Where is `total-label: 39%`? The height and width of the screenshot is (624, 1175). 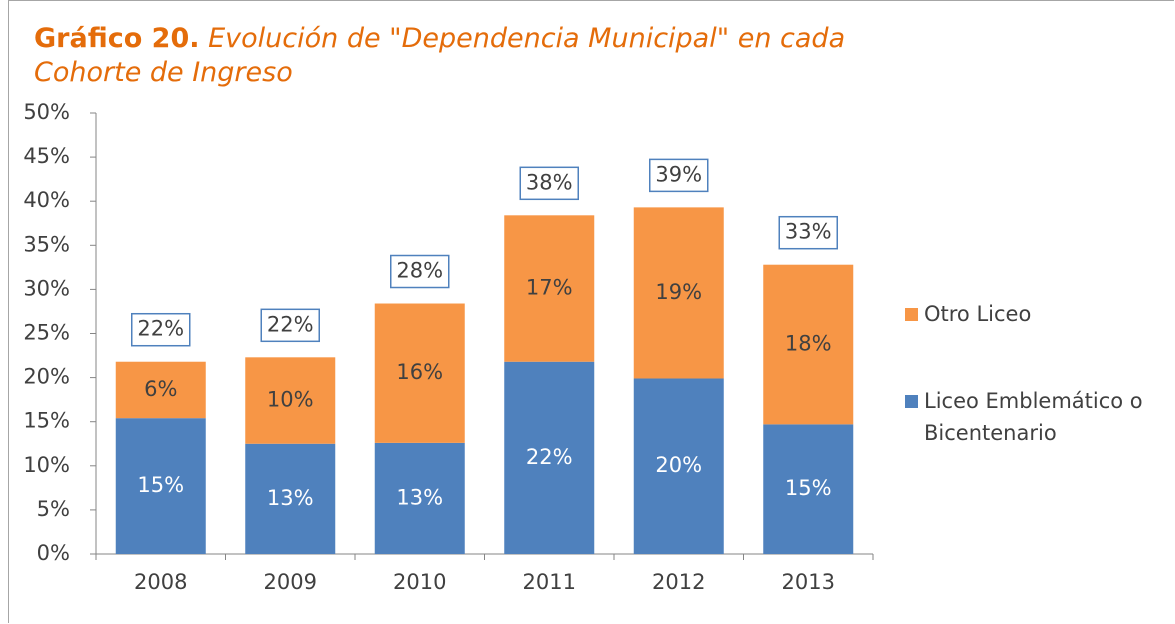
total-label: 39% is located at coordinates (678, 174).